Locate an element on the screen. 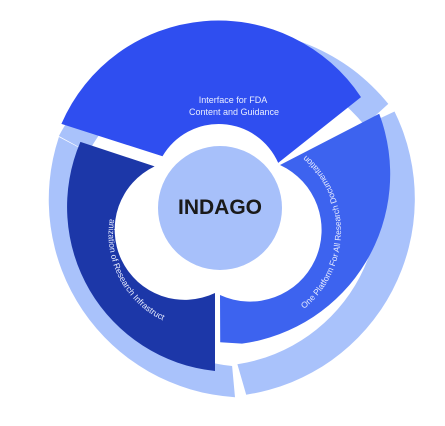 This screenshot has width=445, height=426. top-segment-label: Interface for FDA Content and Guidance is located at coordinates (234, 106).